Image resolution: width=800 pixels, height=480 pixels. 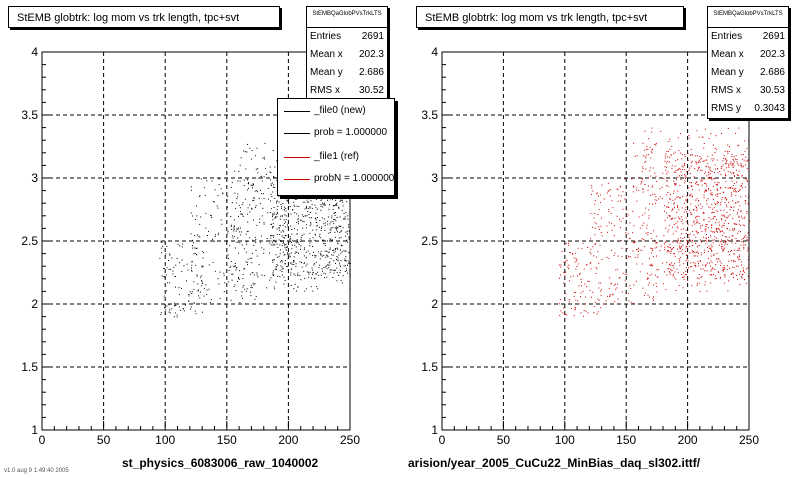 I want to click on y-tick-label: 2.5, so click(x=429, y=241).